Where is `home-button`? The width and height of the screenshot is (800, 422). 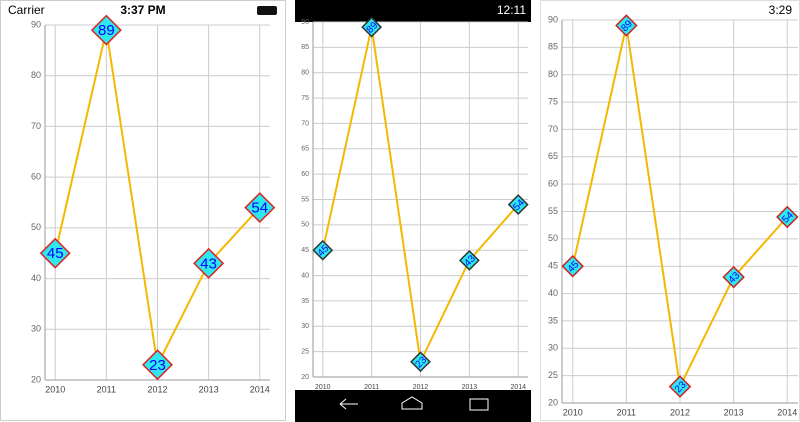
home-button is located at coordinates (412, 403).